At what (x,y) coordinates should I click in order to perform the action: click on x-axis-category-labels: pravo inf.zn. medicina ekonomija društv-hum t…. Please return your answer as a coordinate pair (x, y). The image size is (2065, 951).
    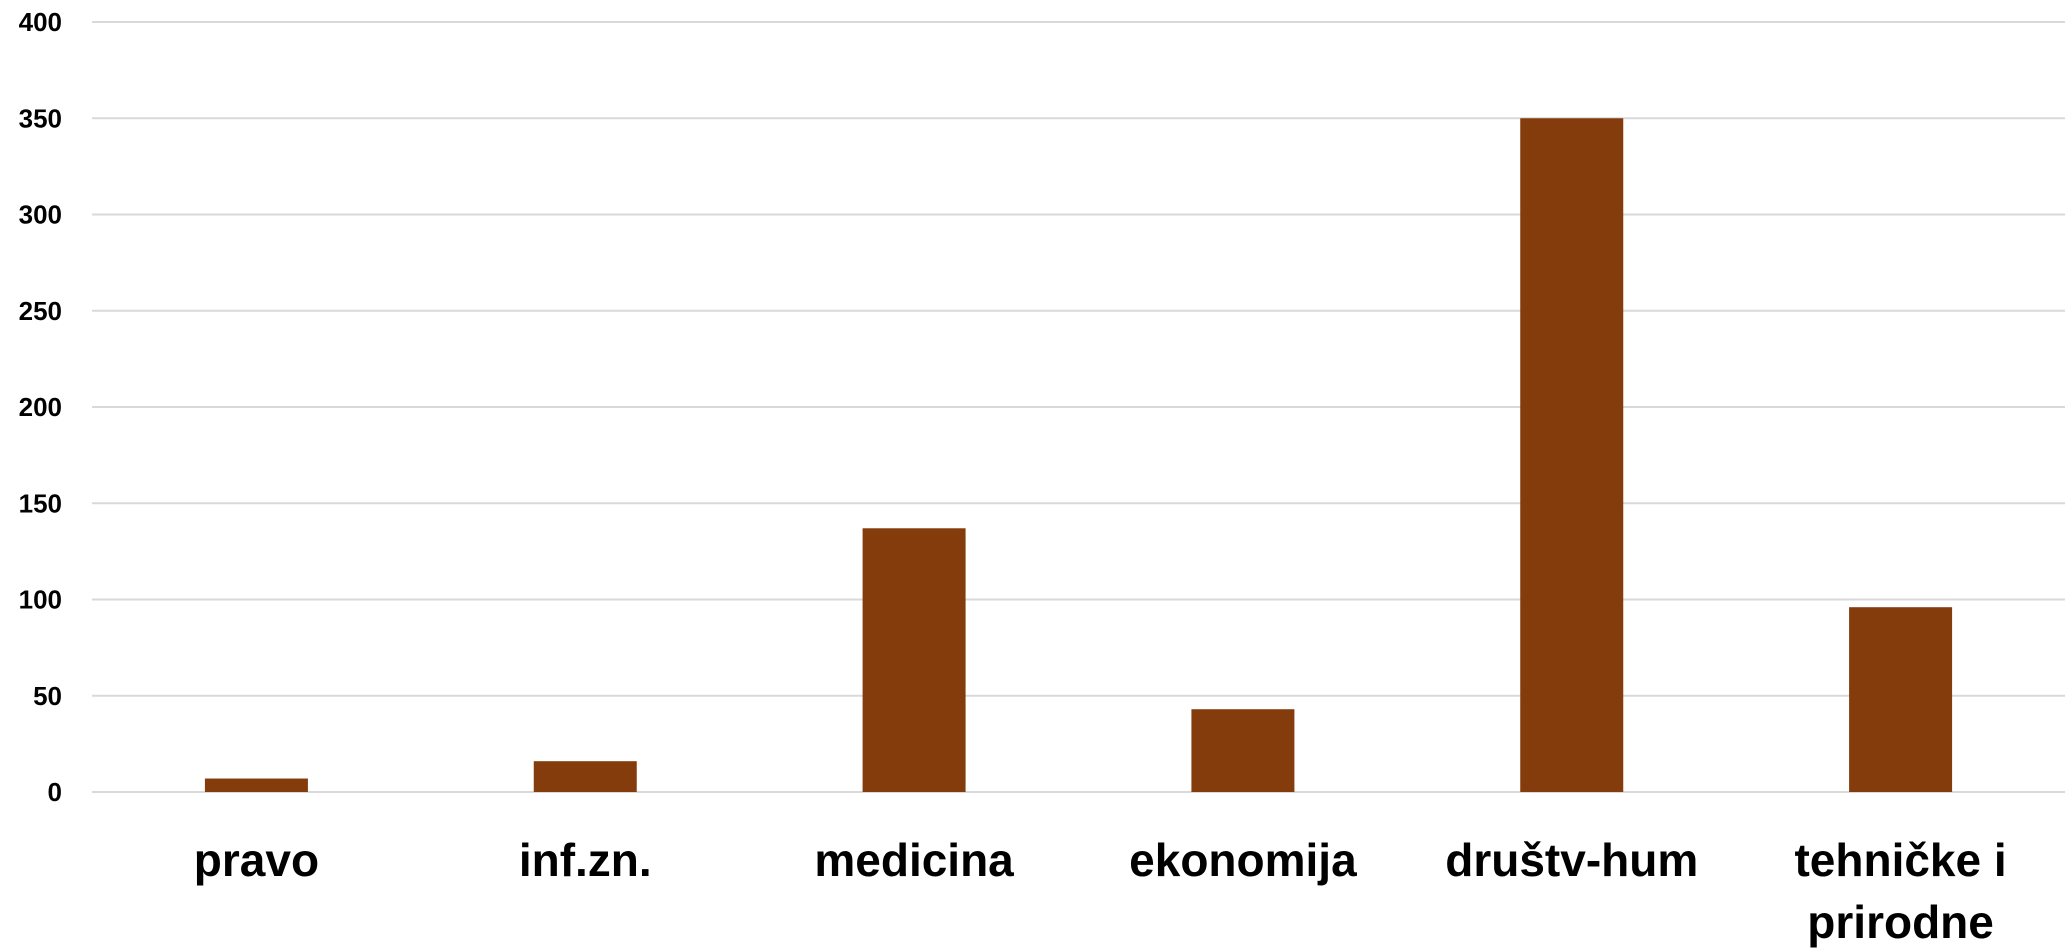
    Looking at the image, I should click on (1100, 891).